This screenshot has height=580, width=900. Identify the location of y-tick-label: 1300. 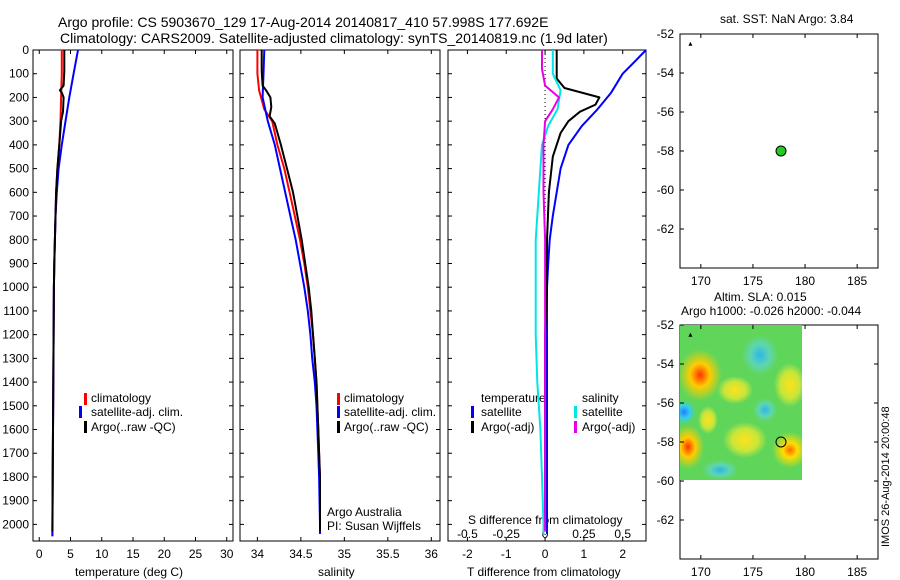
(15, 358).